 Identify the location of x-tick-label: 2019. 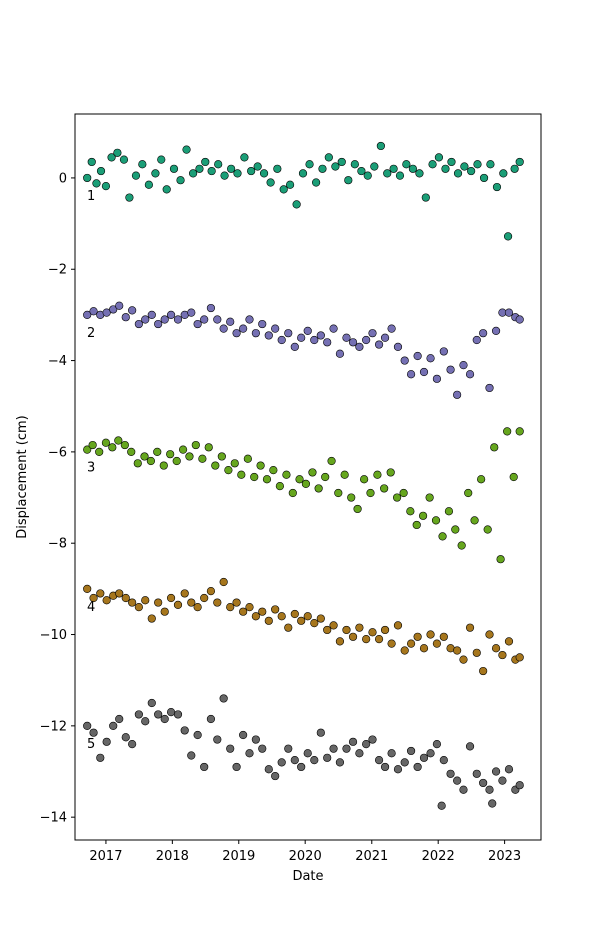
(238, 856).